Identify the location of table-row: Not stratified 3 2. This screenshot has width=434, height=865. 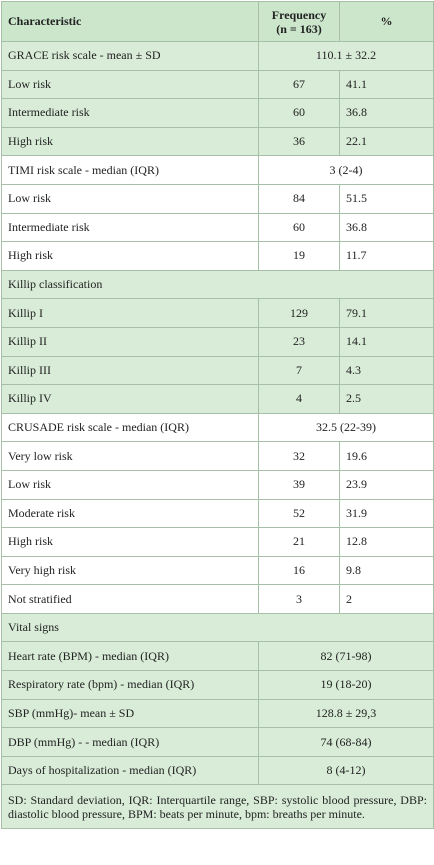
(217, 599).